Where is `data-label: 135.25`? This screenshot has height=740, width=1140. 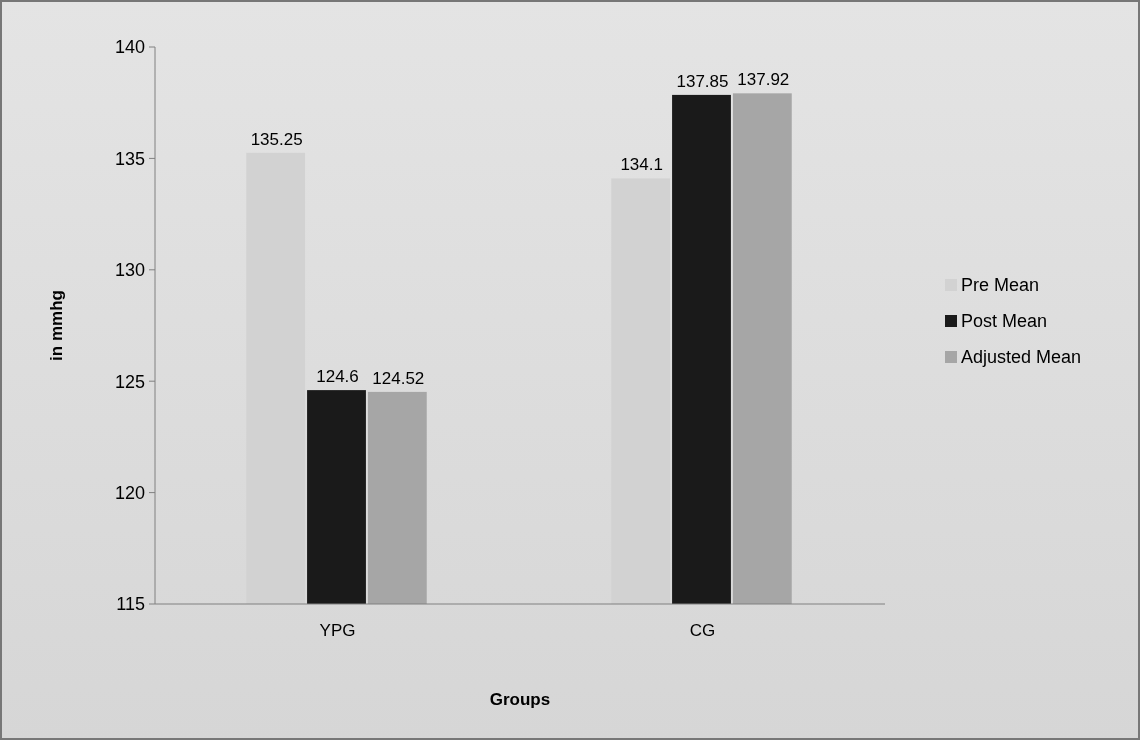 data-label: 135.25 is located at coordinates (276, 139).